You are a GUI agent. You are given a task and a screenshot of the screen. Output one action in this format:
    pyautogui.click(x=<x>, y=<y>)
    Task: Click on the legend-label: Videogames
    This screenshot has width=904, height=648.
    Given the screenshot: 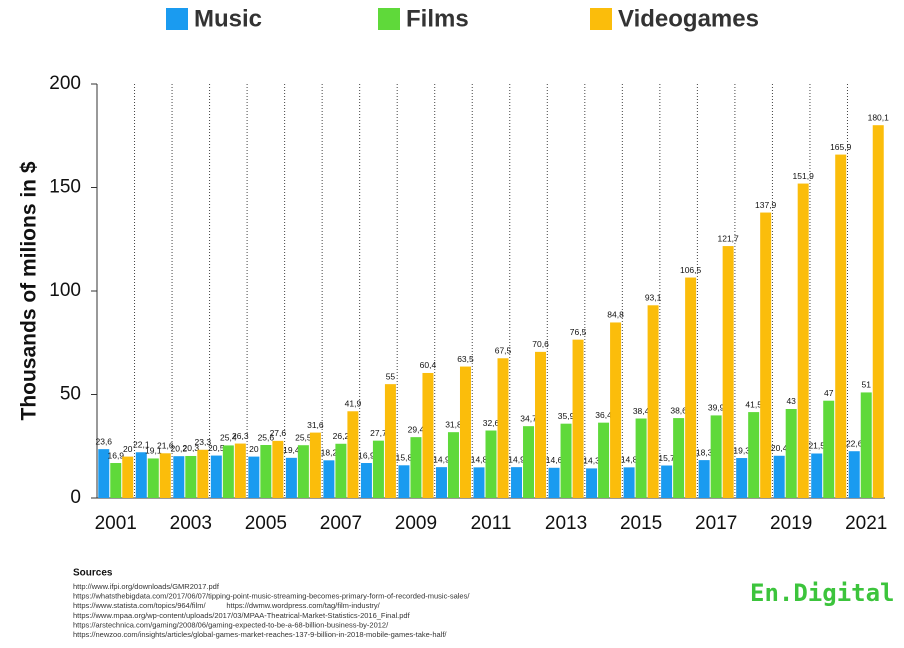 What is the action you would take?
    pyautogui.click(x=688, y=18)
    